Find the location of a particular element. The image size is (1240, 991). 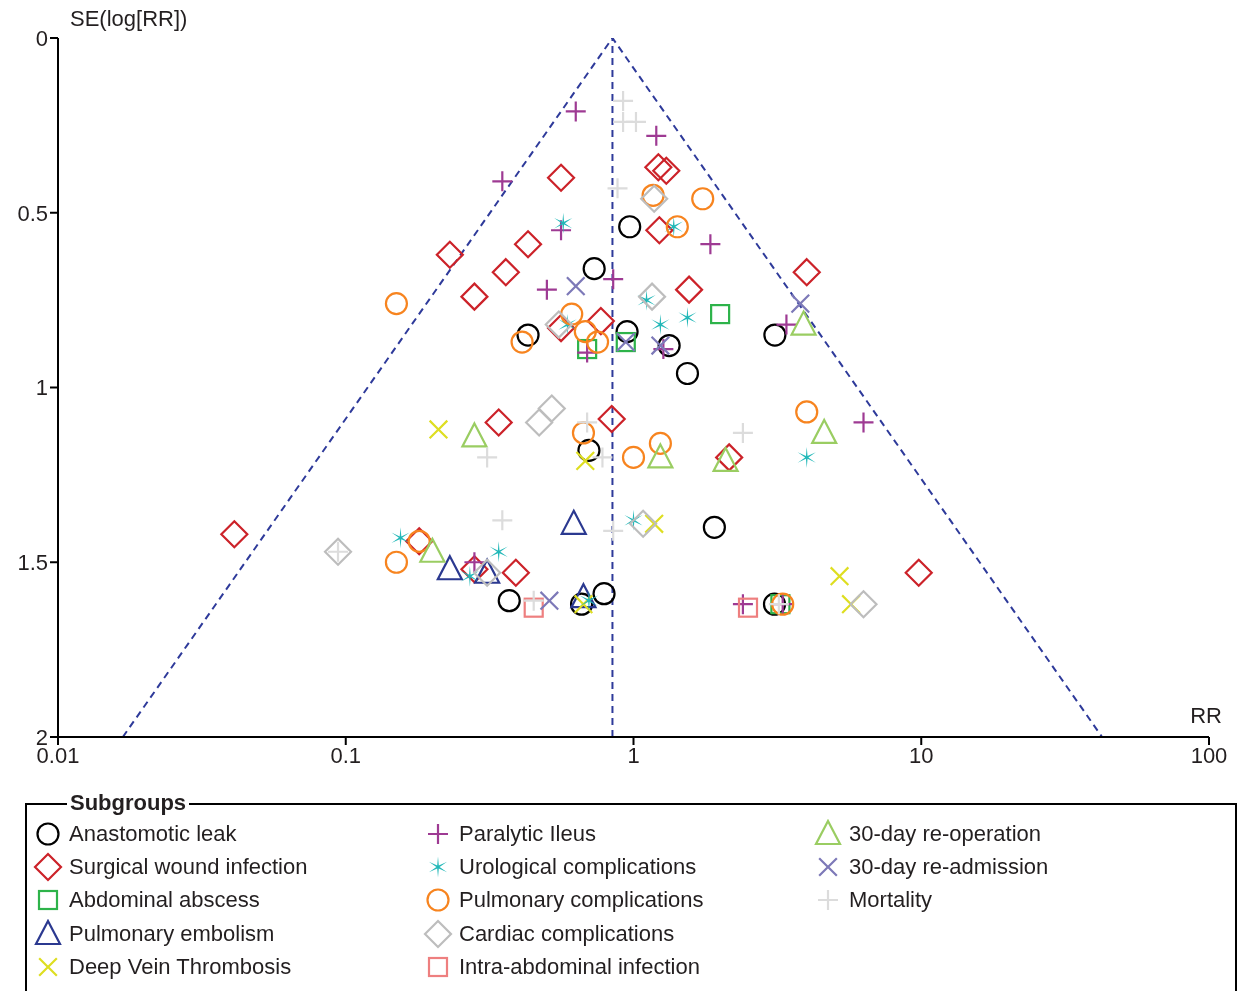

legend-label: Urological complications is located at coordinates (578, 867).